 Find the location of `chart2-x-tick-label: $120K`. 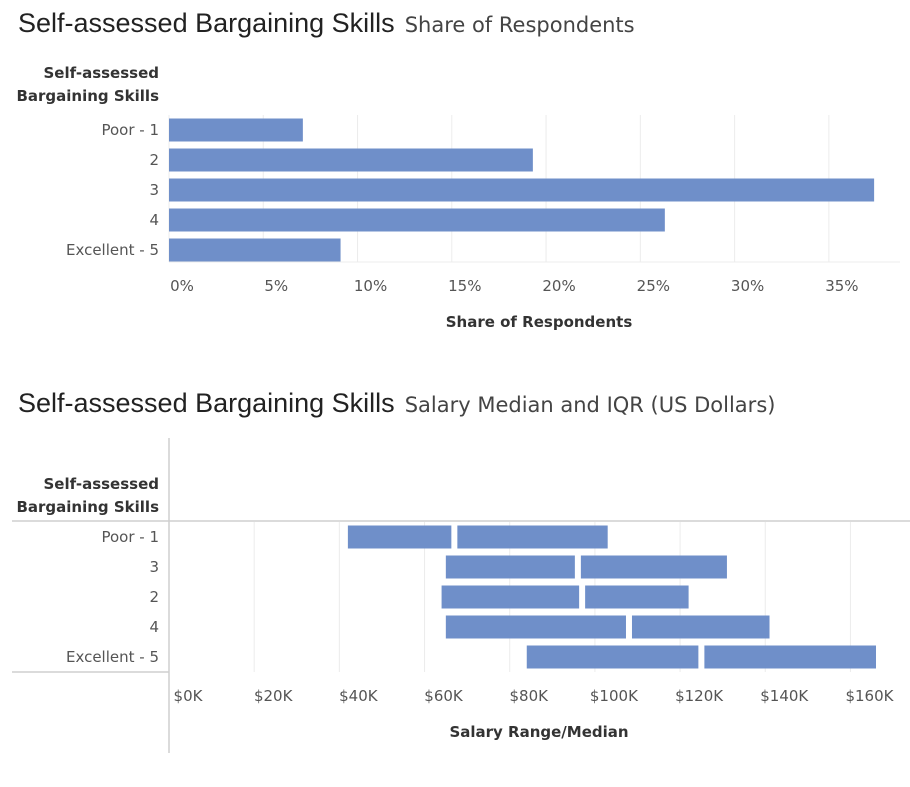

chart2-x-tick-label: $120K is located at coordinates (699, 696).